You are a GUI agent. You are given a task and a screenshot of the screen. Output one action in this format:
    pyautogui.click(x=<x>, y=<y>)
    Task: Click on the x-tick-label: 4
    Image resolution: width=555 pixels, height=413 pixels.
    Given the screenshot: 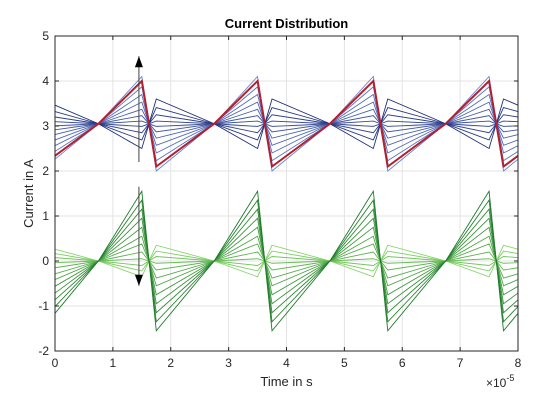 What is the action you would take?
    pyautogui.click(x=286, y=363)
    